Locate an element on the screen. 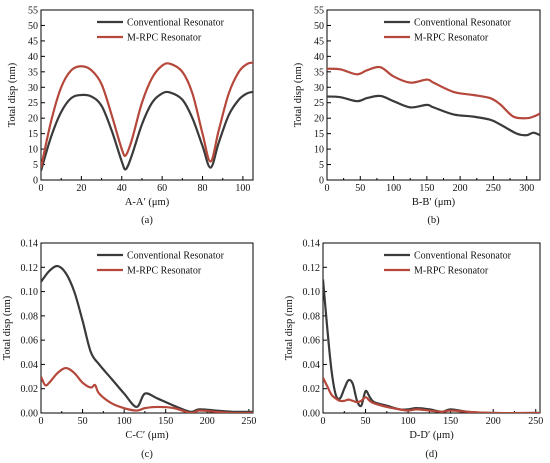 Image resolution: width=550 pixels, height=463 pixels. x-axis-label: C-C′ (μm) is located at coordinates (147, 435).